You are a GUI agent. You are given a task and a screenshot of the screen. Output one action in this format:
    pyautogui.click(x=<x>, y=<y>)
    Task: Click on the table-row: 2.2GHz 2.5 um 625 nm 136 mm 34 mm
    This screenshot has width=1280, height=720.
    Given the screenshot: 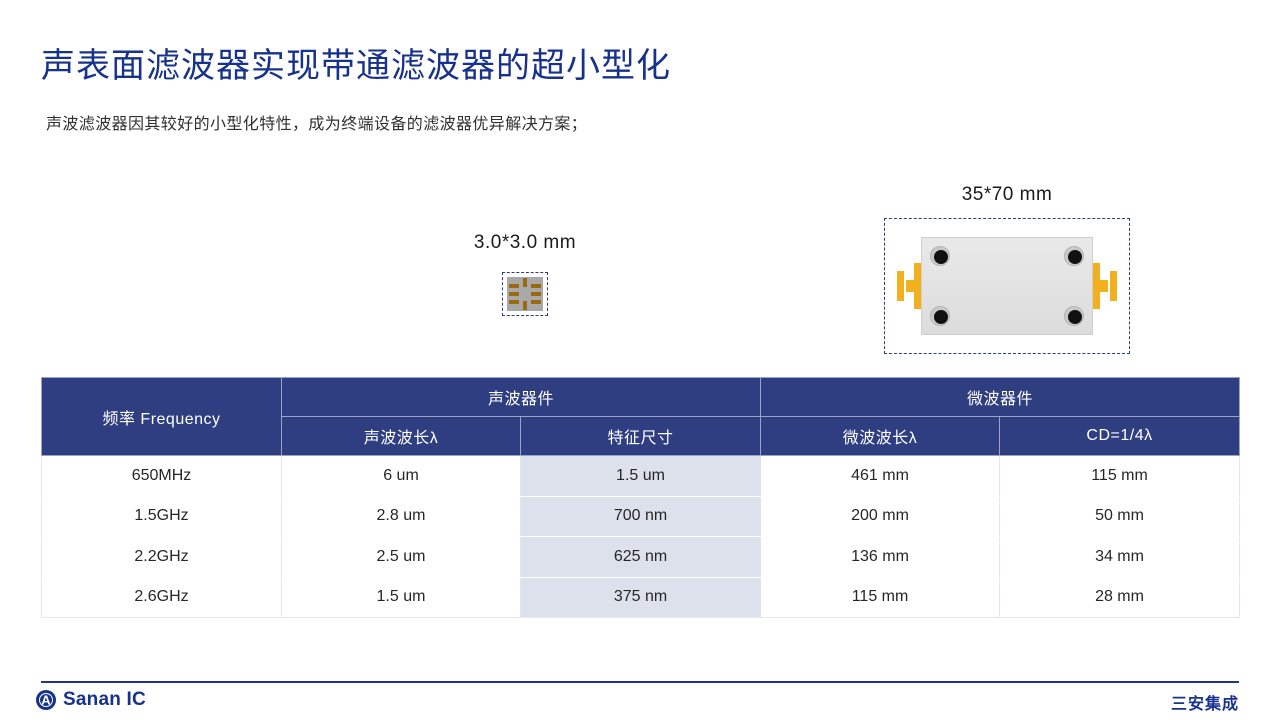 What is the action you would take?
    pyautogui.click(x=641, y=557)
    